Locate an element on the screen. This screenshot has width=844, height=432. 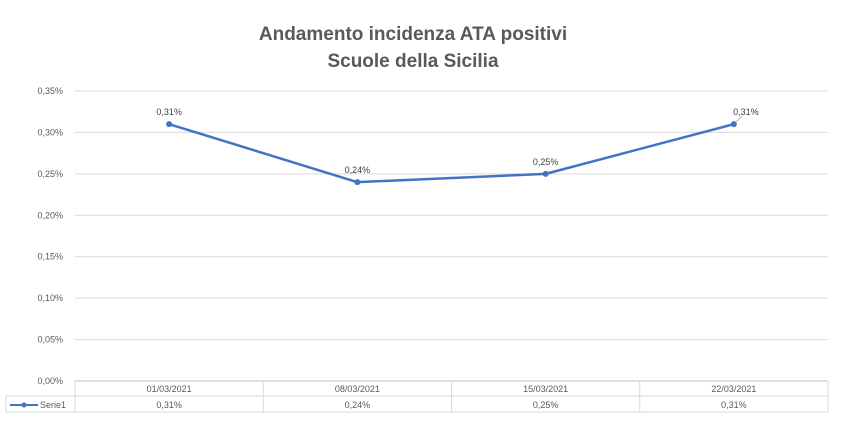
table-value-cell: 0,24% is located at coordinates (358, 405).